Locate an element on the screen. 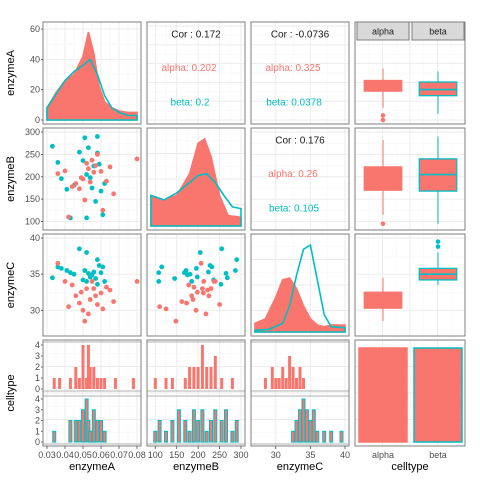 This screenshot has height=480, width=480. y-tick-label-count: 0 is located at coordinates (37, 389).